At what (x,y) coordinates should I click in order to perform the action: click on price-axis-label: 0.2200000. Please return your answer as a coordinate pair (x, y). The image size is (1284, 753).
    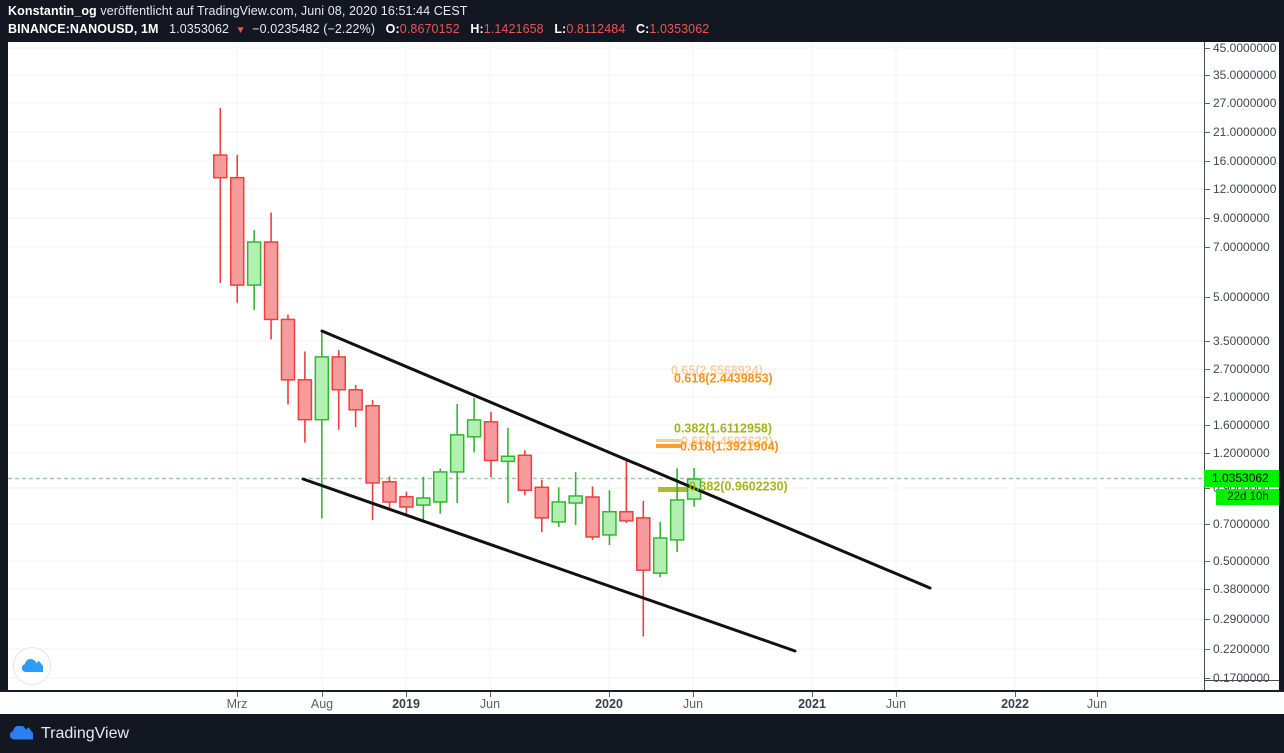
    Looking at the image, I should click on (1241, 649).